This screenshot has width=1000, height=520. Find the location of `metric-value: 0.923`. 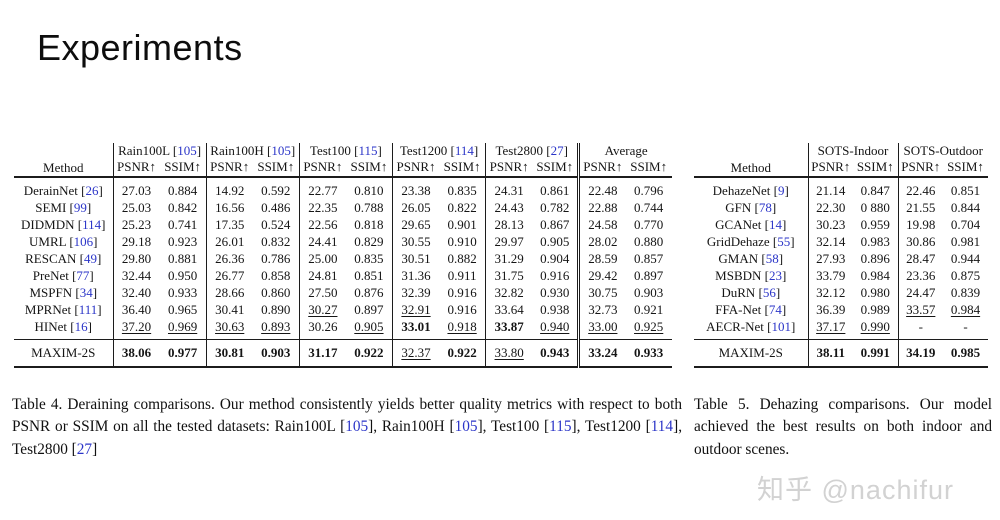

metric-value: 0.923 is located at coordinates (182, 241).